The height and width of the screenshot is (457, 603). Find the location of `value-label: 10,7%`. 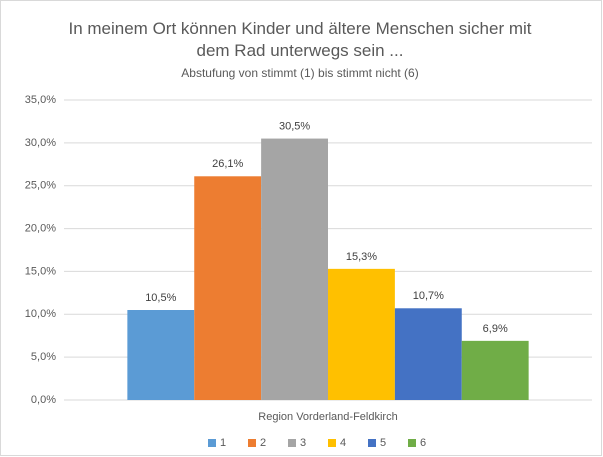

value-label: 10,7% is located at coordinates (428, 296).